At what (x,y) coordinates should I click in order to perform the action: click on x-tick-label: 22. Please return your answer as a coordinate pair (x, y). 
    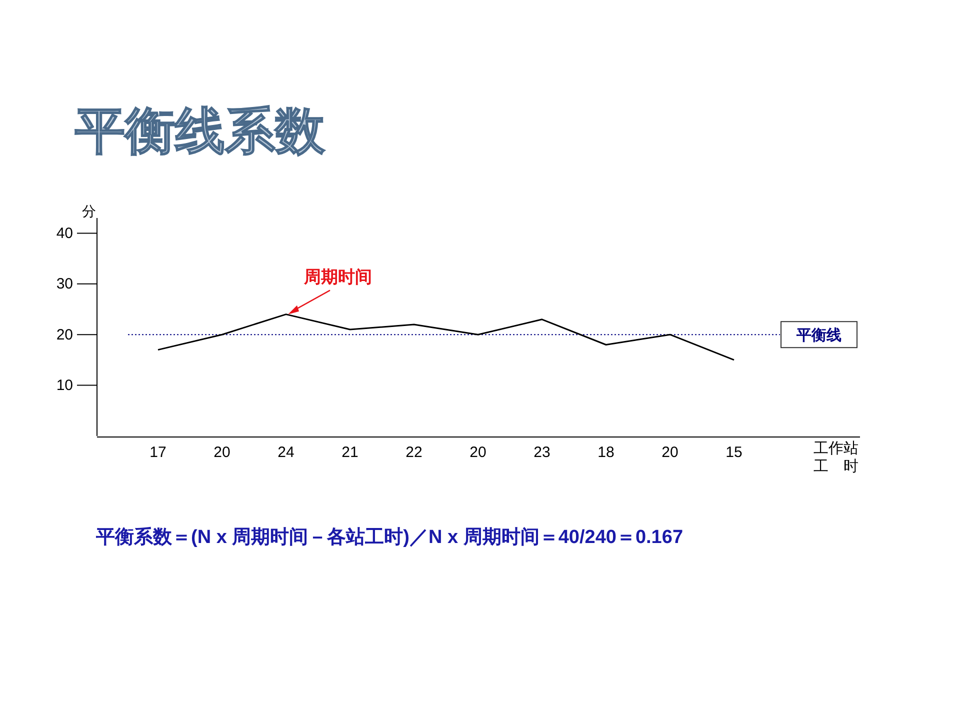
    Looking at the image, I should click on (414, 452).